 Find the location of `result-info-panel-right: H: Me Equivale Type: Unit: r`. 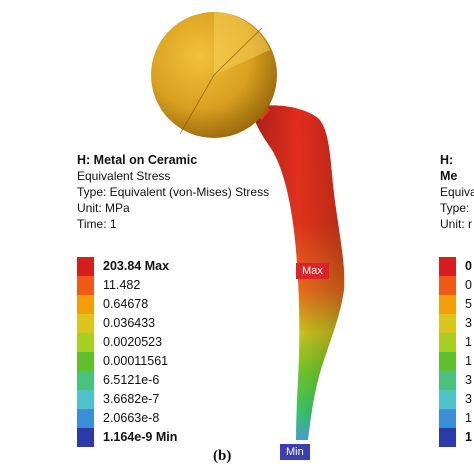

result-info-panel-right: H: Me Equivale Type: Unit: r is located at coordinates (457, 192).